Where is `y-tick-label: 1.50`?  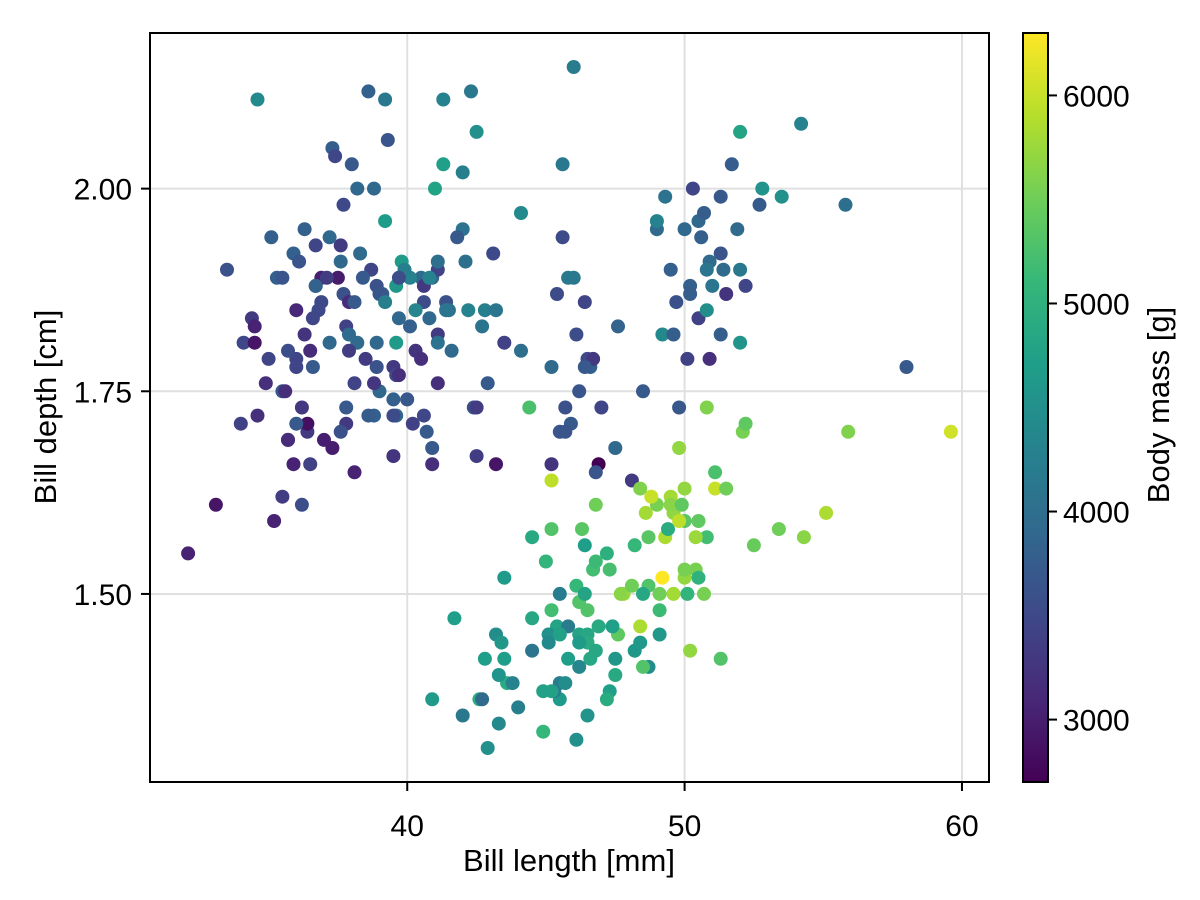 y-tick-label: 1.50 is located at coordinates (103, 595).